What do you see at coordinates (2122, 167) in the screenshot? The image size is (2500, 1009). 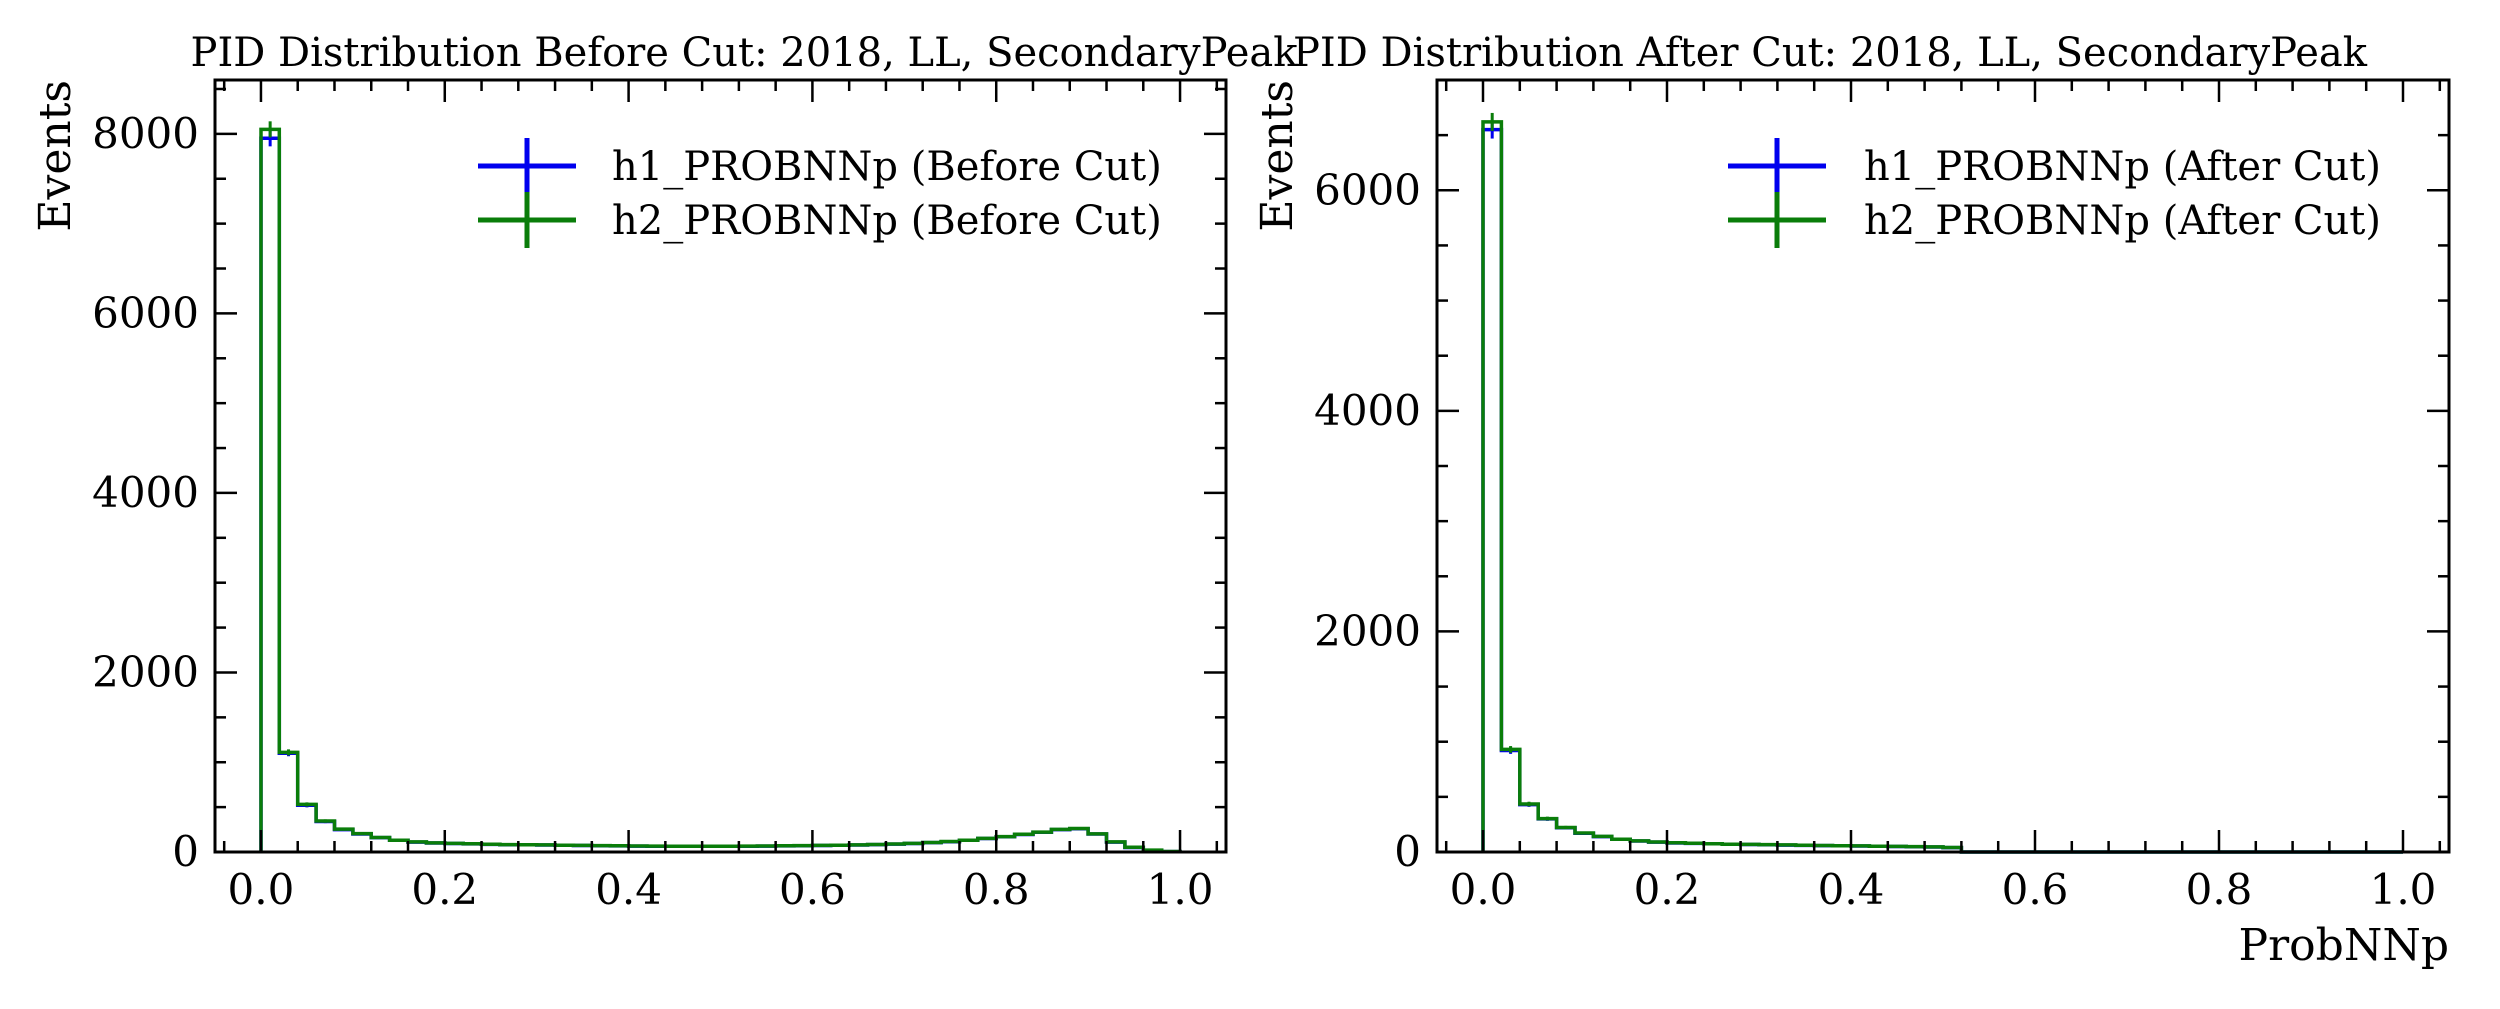 I see `legend-label-h1: h1_PROBNNp (After Cut)` at bounding box center [2122, 167].